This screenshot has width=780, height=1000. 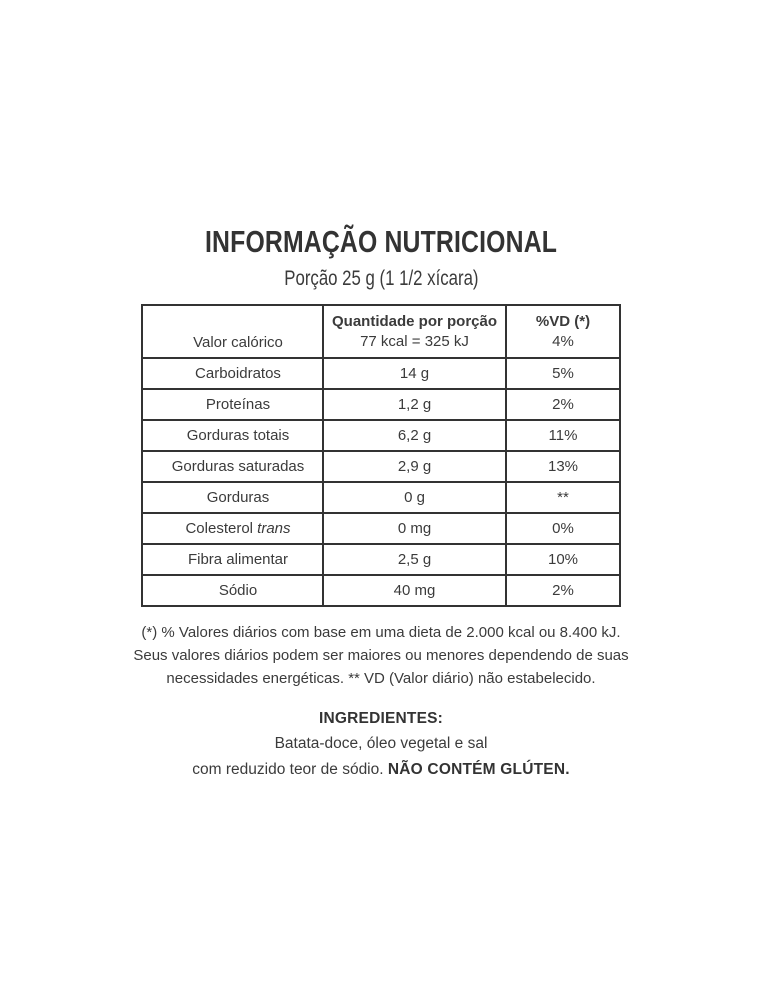 What do you see at coordinates (414, 528) in the screenshot?
I see `cell-amount: 0 mg` at bounding box center [414, 528].